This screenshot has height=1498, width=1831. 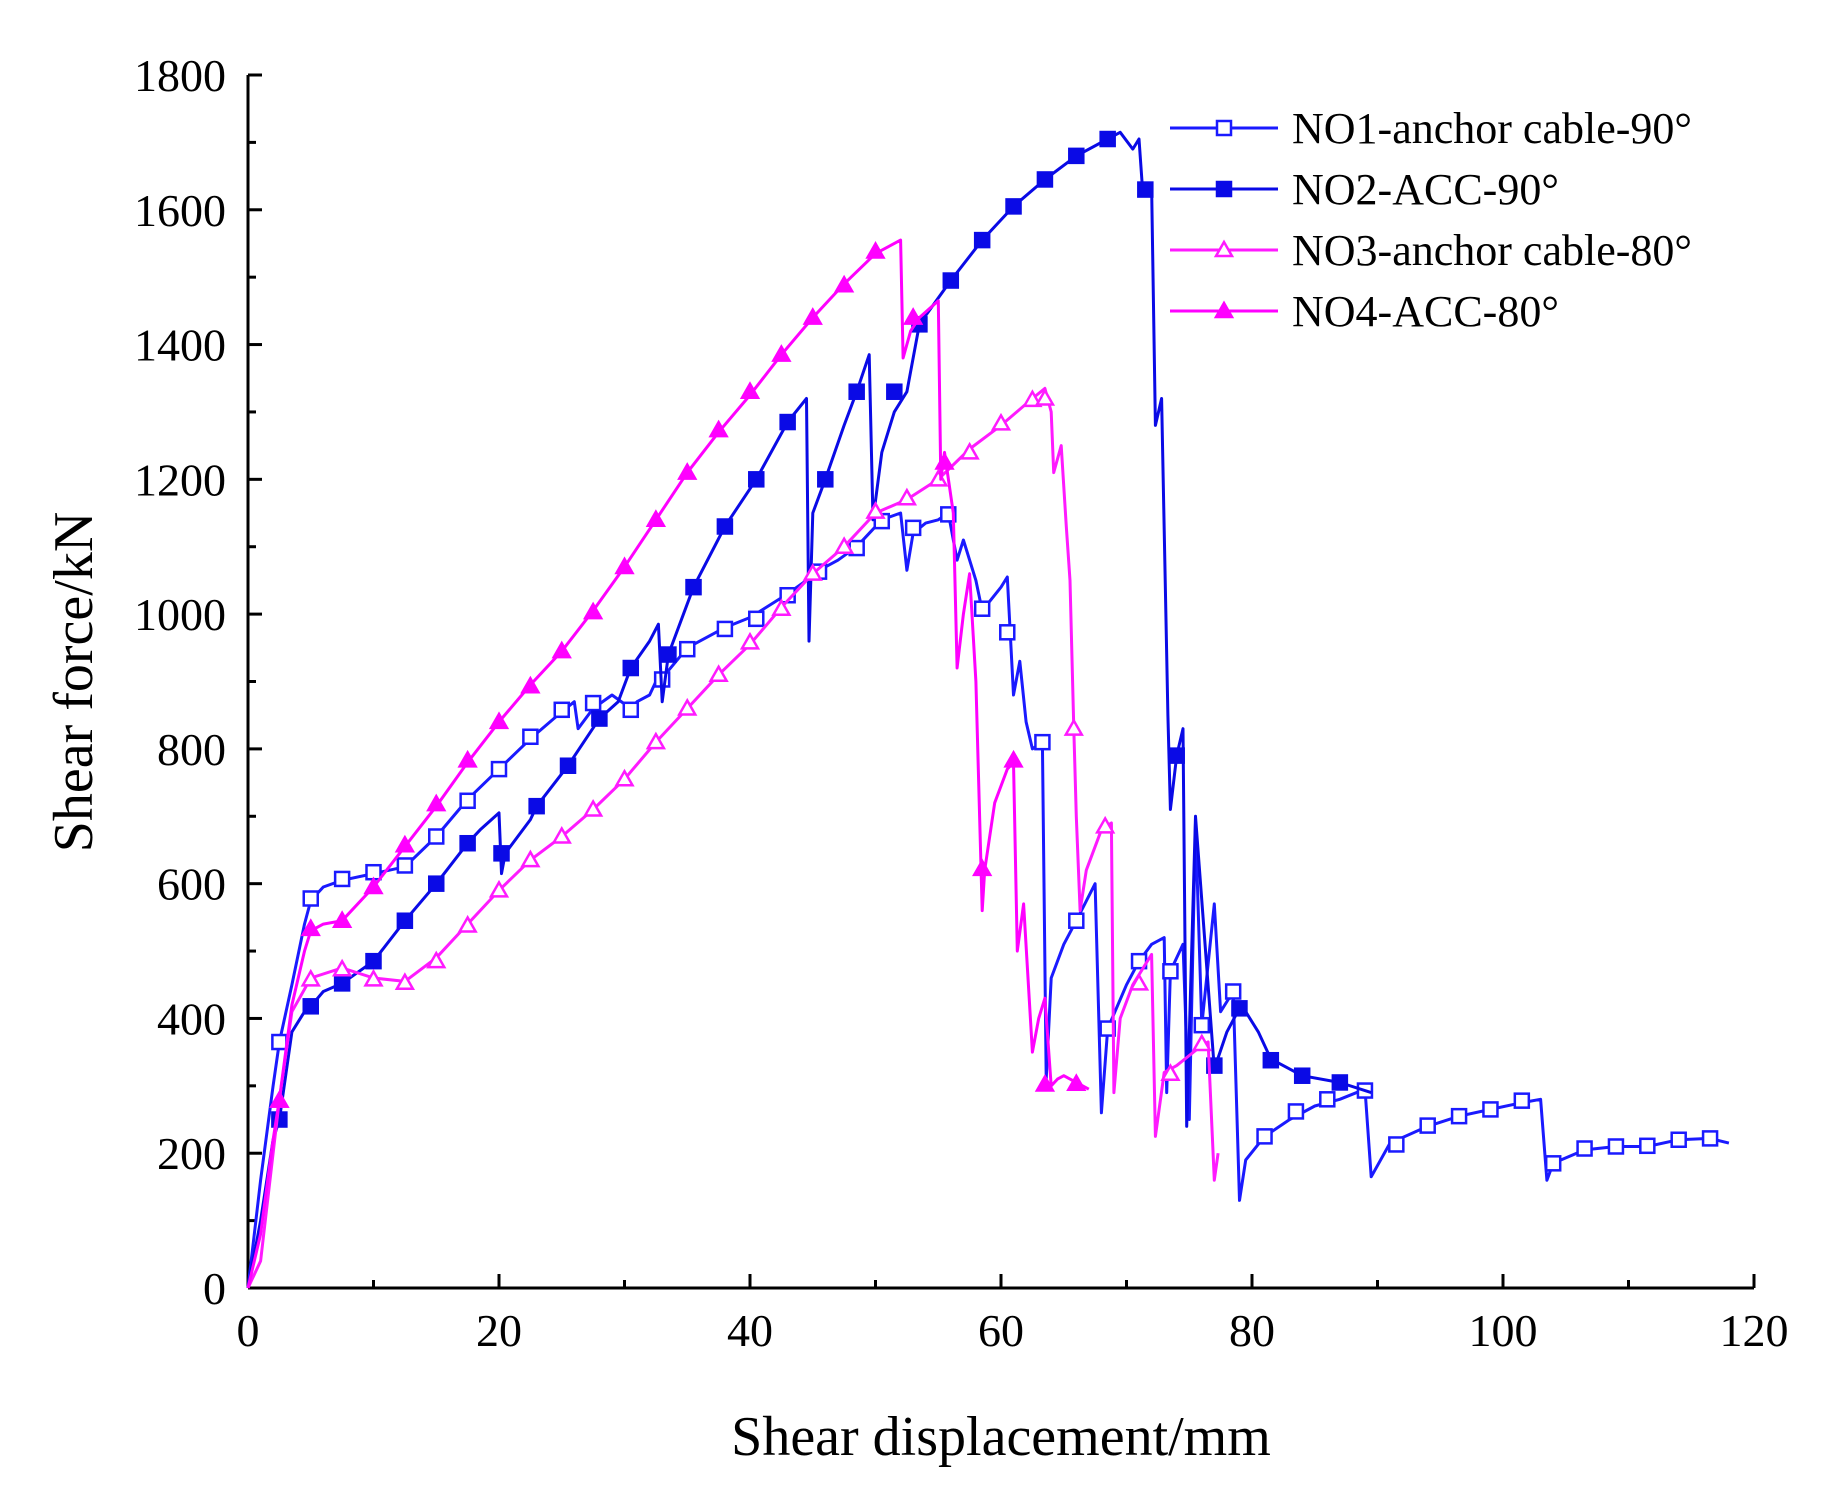 What do you see at coordinates (750, 1330) in the screenshot?
I see `x-tick-label: 40` at bounding box center [750, 1330].